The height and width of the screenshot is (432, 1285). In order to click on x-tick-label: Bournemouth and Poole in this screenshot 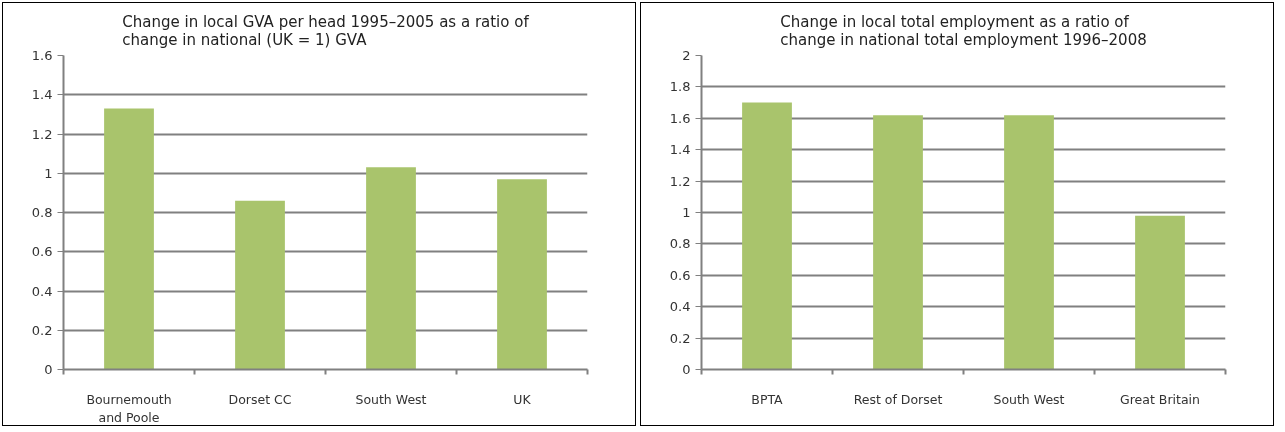, I will do `click(129, 408)`.